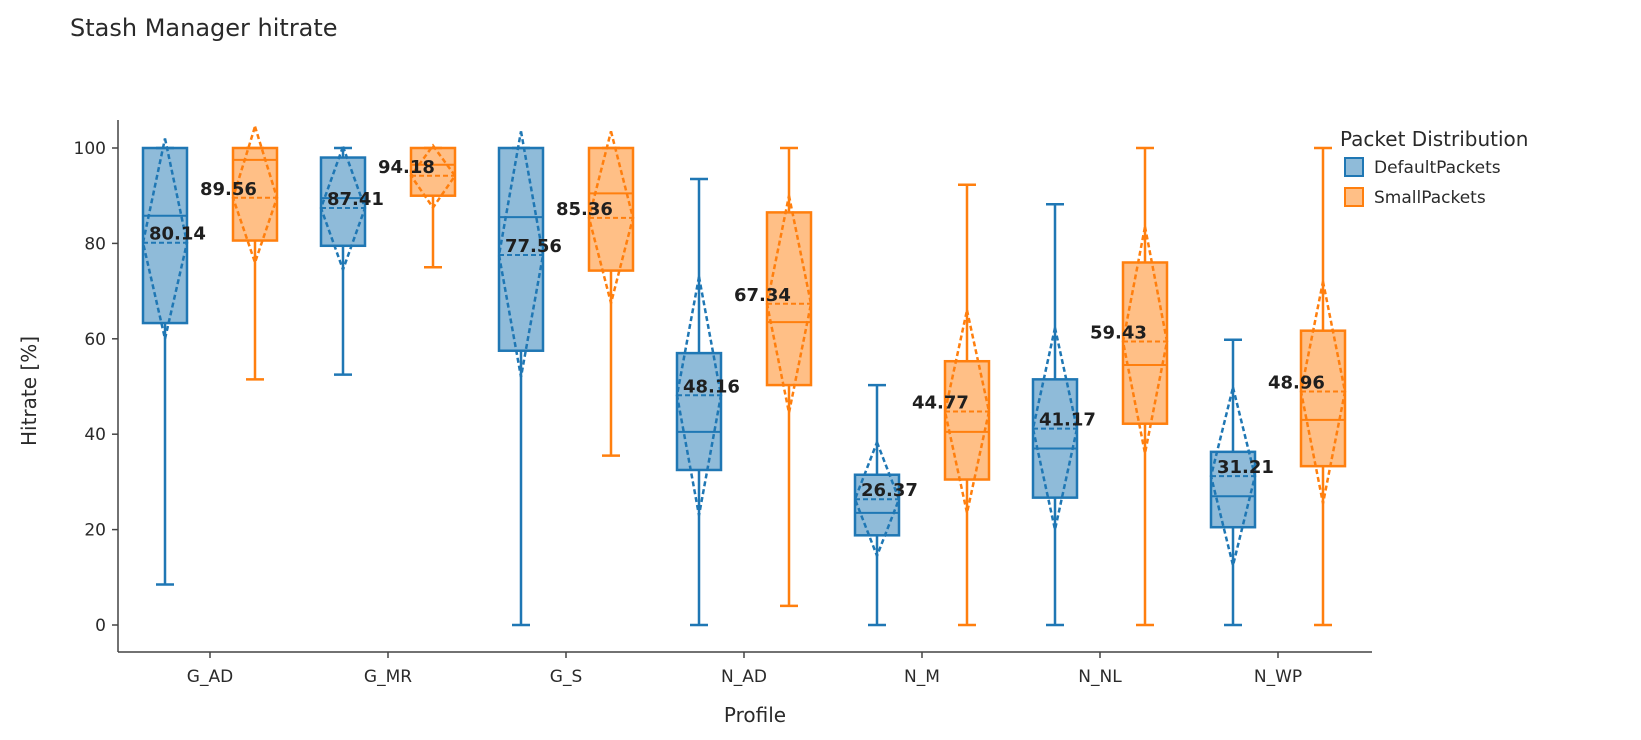 The width and height of the screenshot is (1641, 740). Describe the element at coordinates (177, 234) in the screenshot. I see `mean-value-label: 80.14` at that location.